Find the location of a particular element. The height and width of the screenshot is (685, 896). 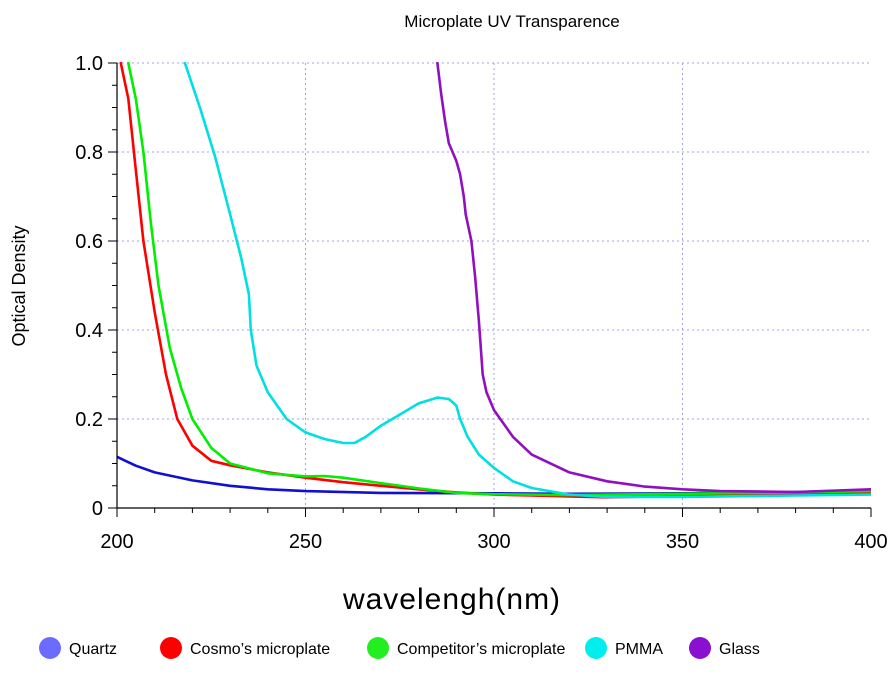

y-tick-label: 0.8 is located at coordinates (89, 153).